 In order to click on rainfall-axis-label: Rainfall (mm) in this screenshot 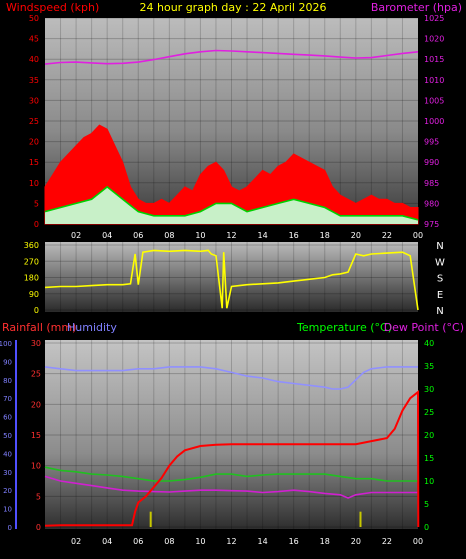, I will do `click(39, 327)`.